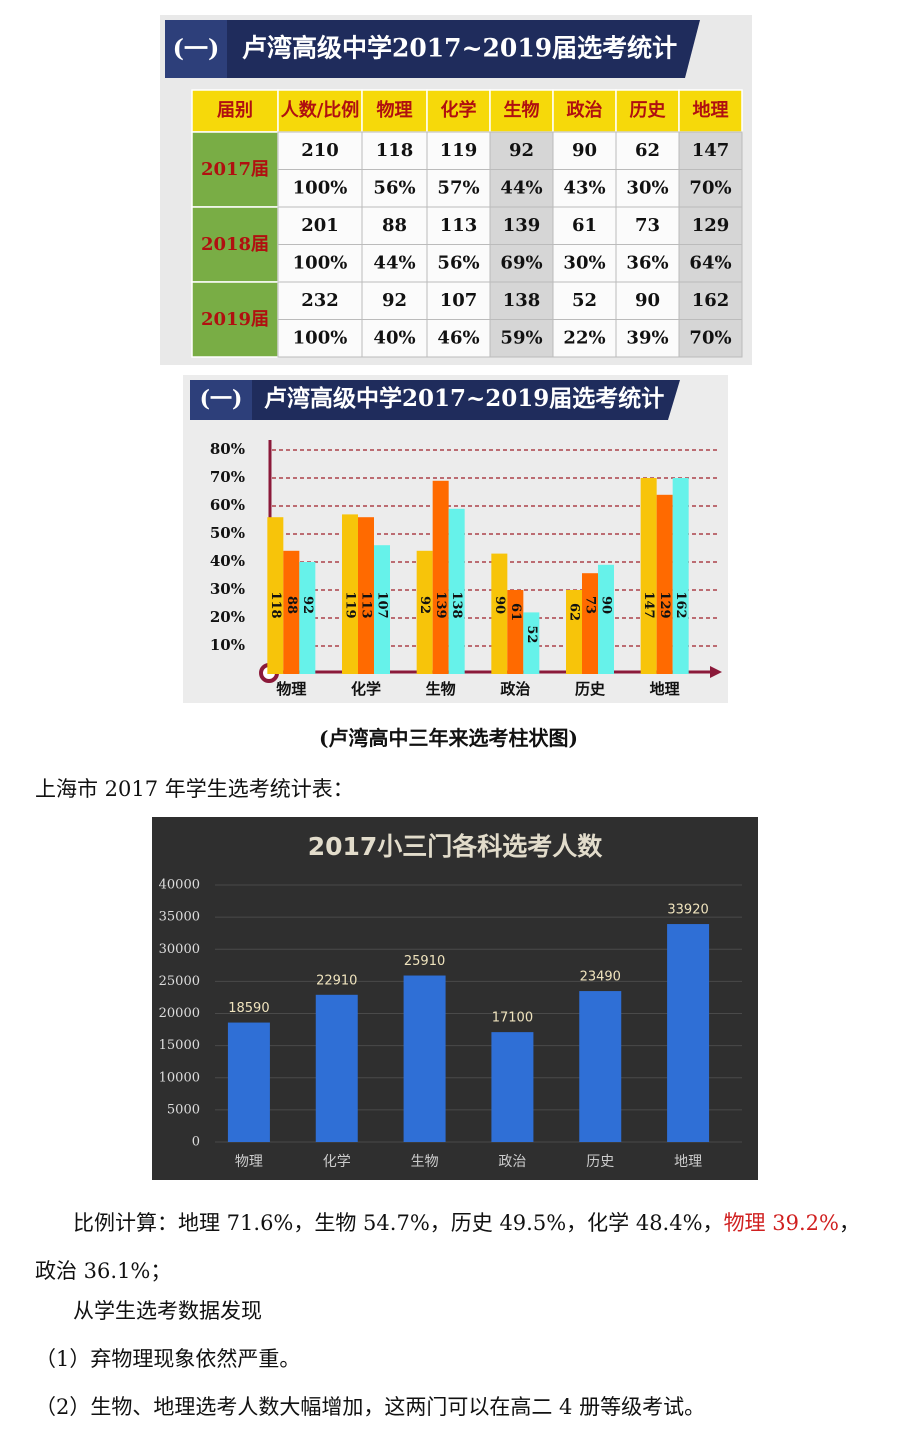 Image resolution: width=897 pixels, height=1437 pixels. What do you see at coordinates (687, 910) in the screenshot?
I see `value-label: 33920` at bounding box center [687, 910].